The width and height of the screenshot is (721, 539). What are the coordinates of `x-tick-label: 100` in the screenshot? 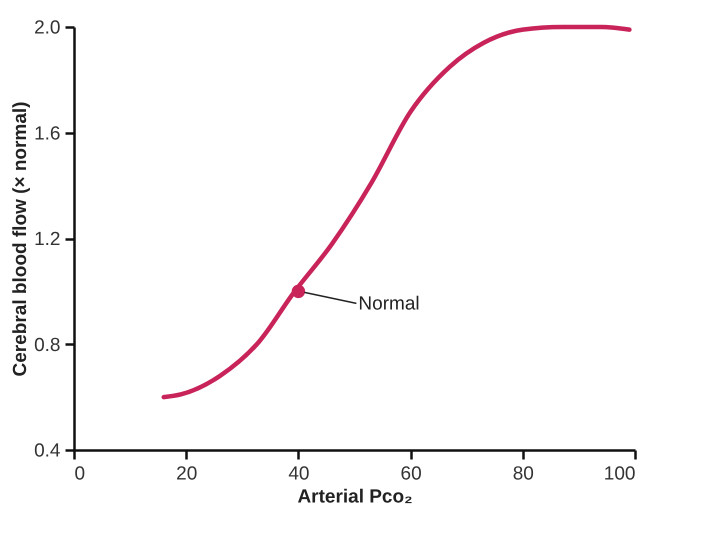 It's located at (620, 474).